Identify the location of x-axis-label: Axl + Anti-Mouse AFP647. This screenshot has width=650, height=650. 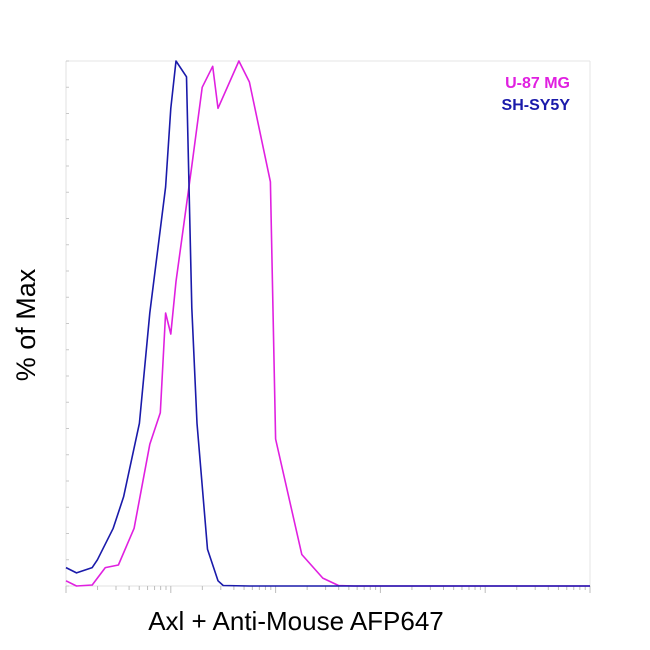
(296, 621).